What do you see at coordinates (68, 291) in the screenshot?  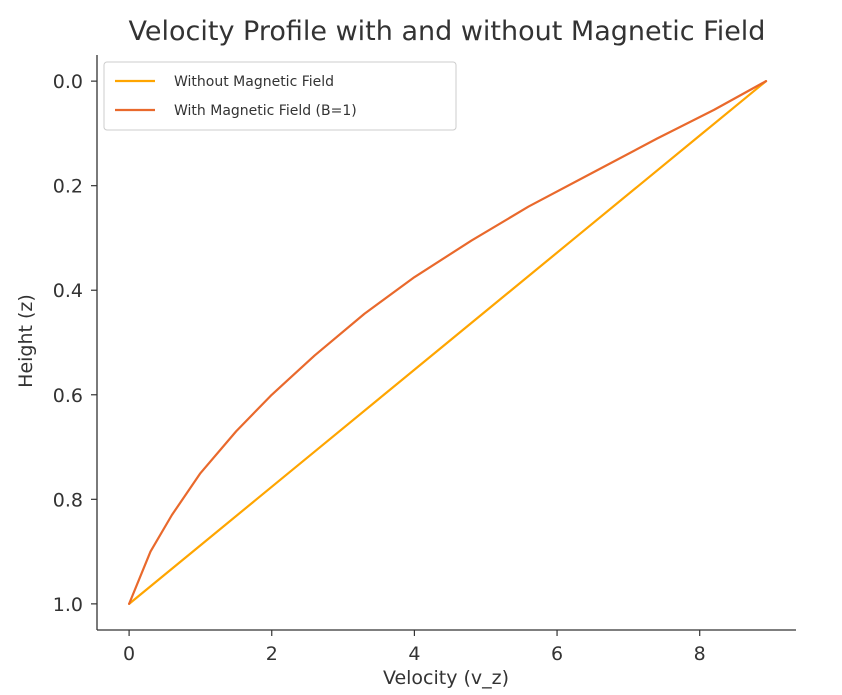 I see `y-tick-label: 0.4` at bounding box center [68, 291].